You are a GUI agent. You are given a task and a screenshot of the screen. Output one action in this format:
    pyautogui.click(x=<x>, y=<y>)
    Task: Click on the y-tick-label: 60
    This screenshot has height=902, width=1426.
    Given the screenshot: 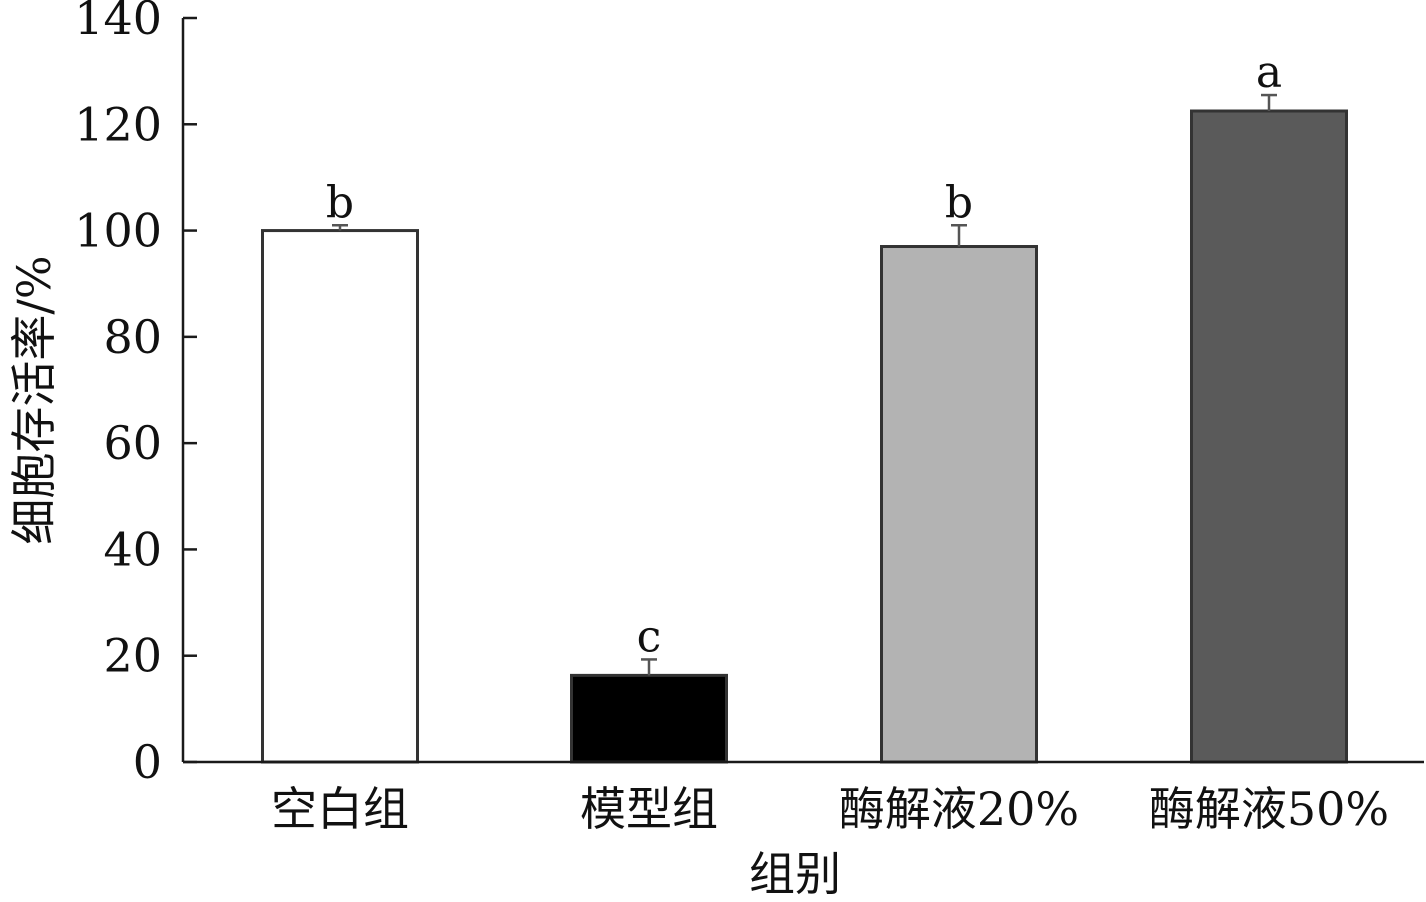 What is the action you would take?
    pyautogui.click(x=132, y=443)
    